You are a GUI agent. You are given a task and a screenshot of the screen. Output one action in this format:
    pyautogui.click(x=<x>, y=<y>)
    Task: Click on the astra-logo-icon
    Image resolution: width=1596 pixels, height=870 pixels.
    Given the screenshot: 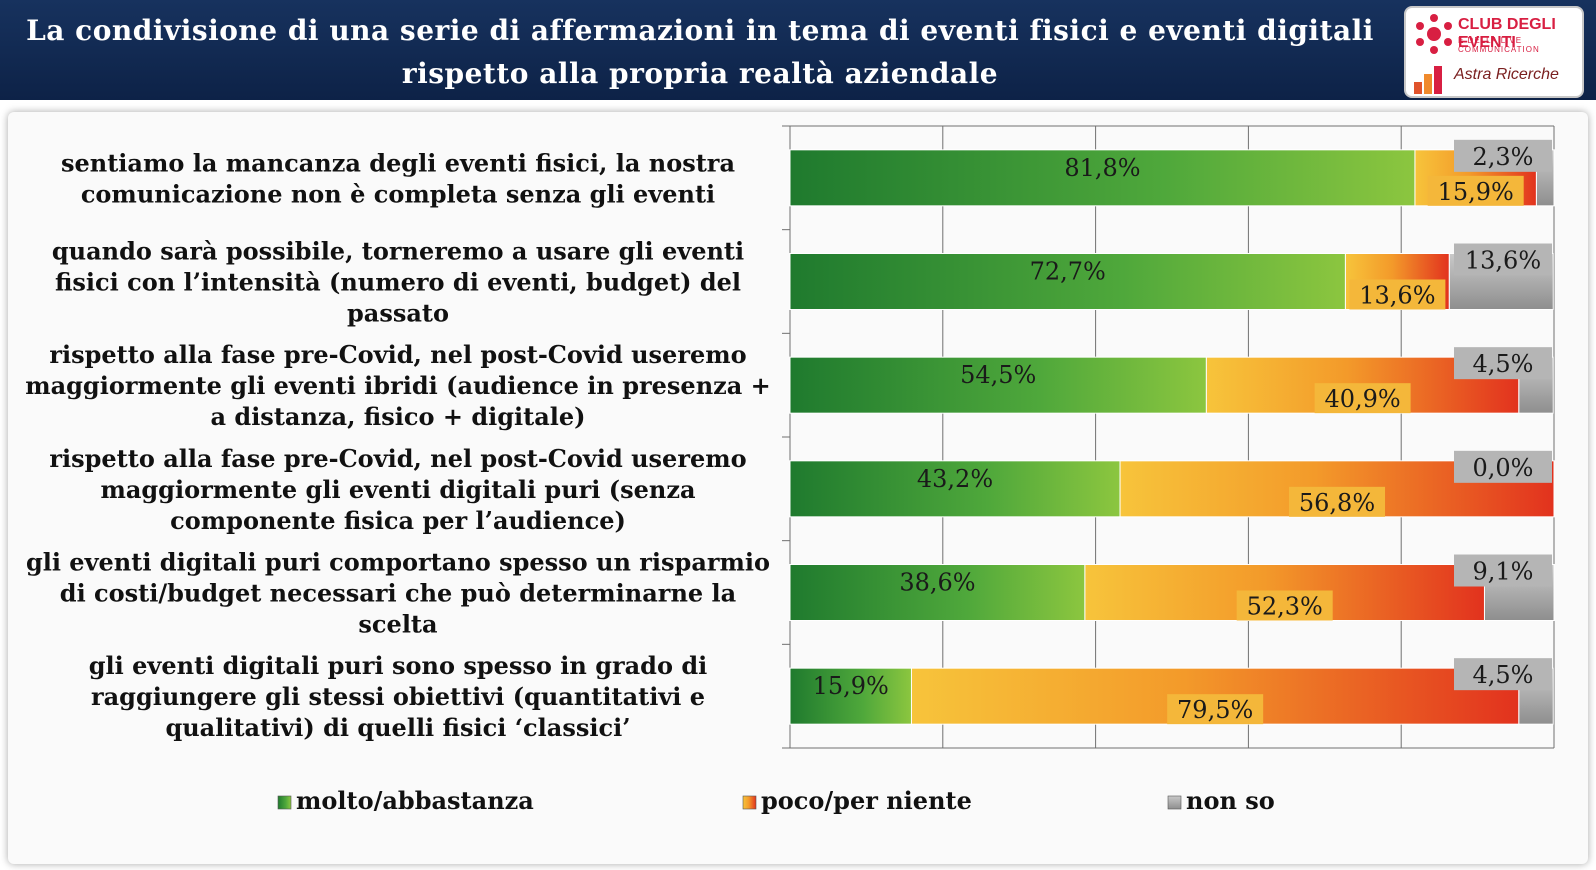 What is the action you would take?
    pyautogui.click(x=1428, y=80)
    